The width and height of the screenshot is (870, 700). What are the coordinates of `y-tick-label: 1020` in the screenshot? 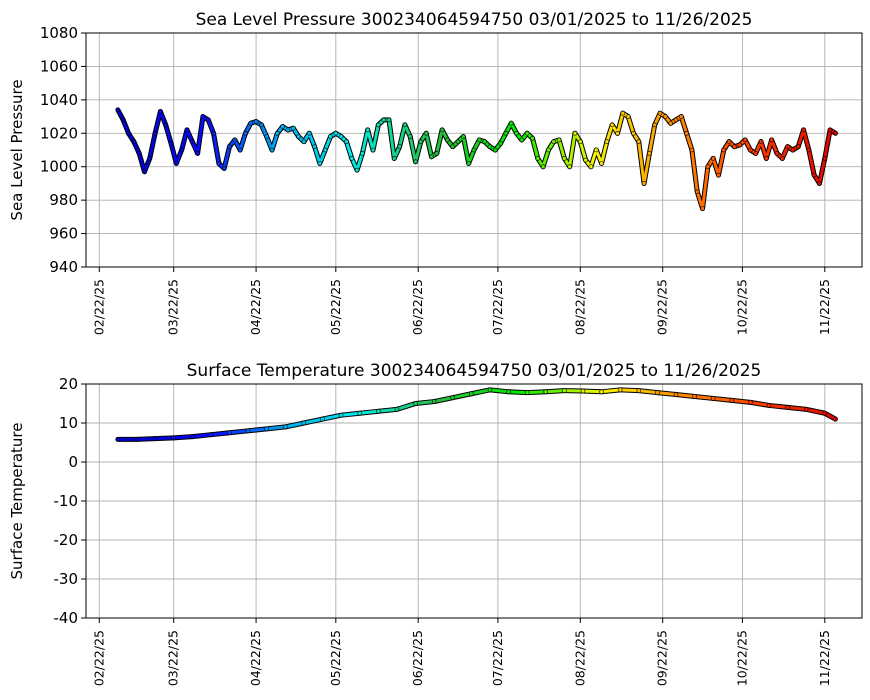 It's located at (59, 133).